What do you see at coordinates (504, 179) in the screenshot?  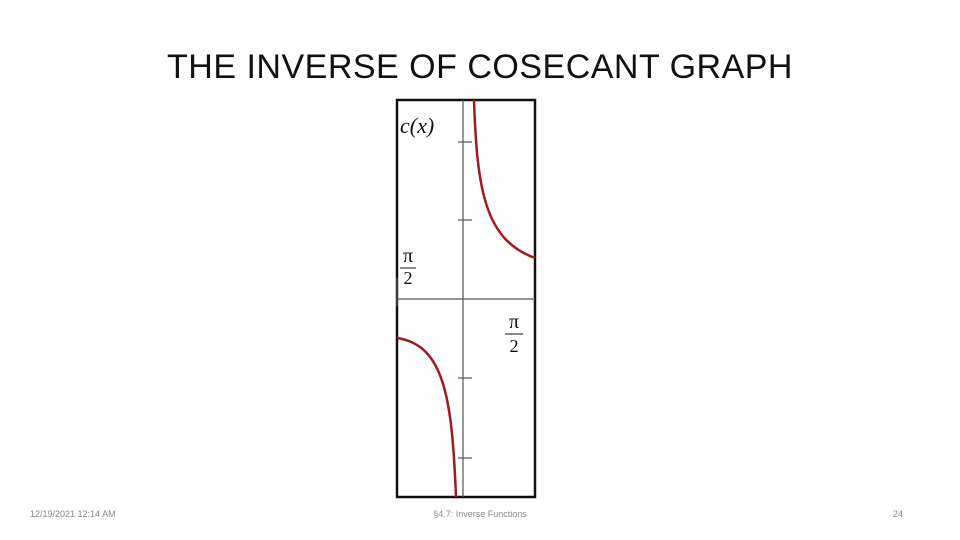 I see `curve-upper` at bounding box center [504, 179].